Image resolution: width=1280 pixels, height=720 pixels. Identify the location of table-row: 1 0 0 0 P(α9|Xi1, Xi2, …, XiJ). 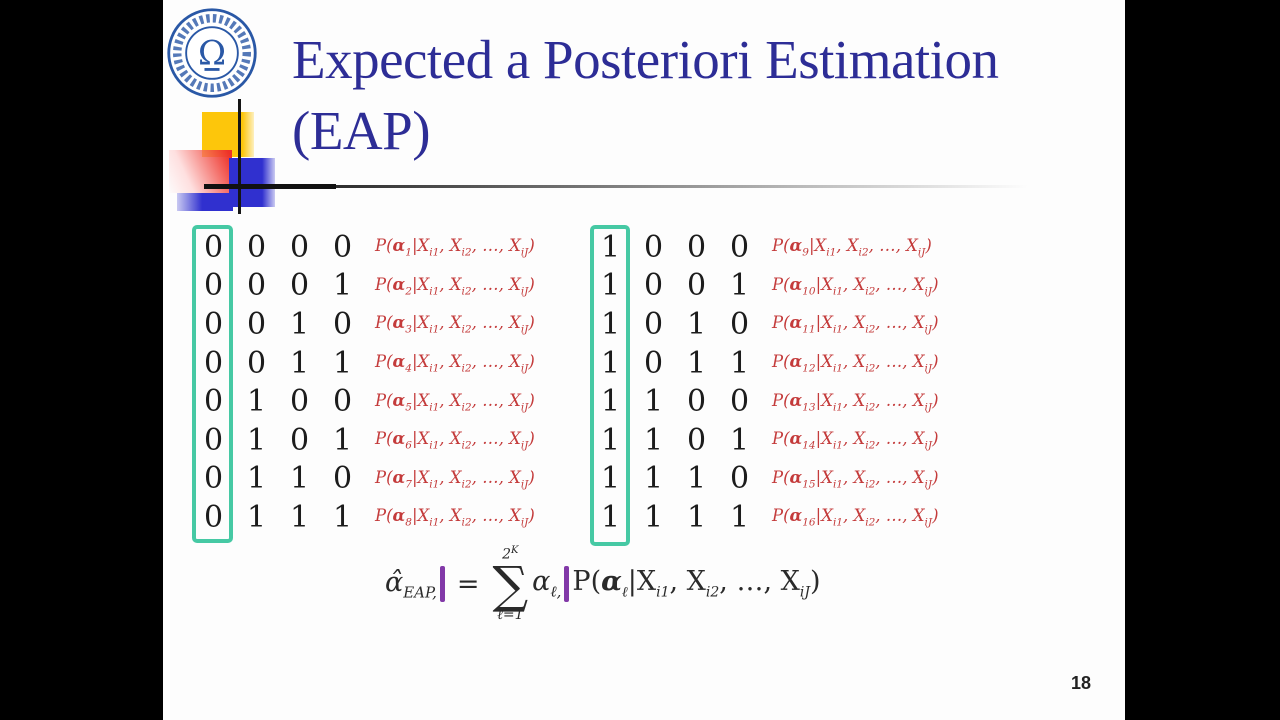
(764, 247).